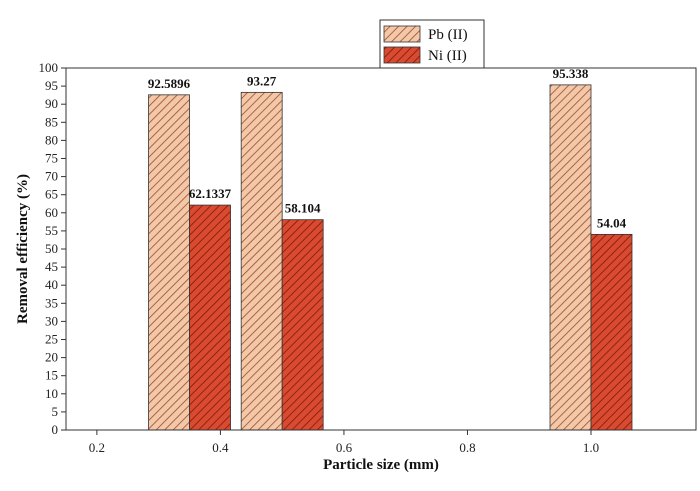  What do you see at coordinates (51, 103) in the screenshot?
I see `y-tick-label: 90` at bounding box center [51, 103].